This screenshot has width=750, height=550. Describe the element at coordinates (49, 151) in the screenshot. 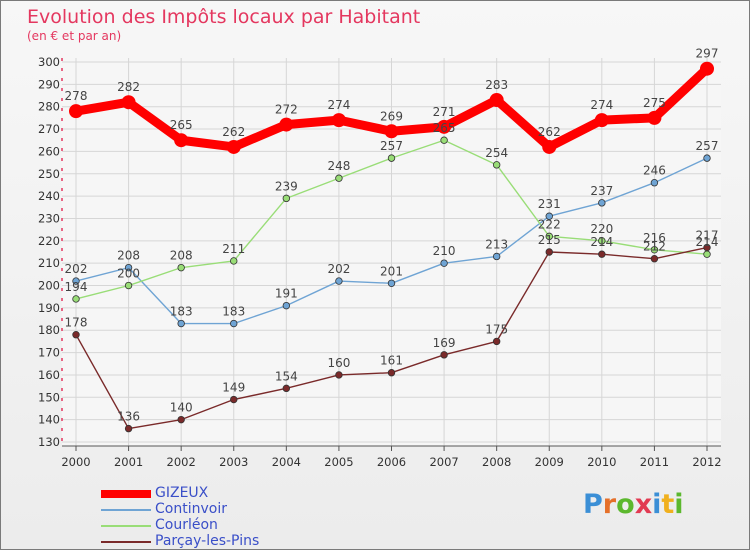

I see `y-tick-label: 260` at that location.